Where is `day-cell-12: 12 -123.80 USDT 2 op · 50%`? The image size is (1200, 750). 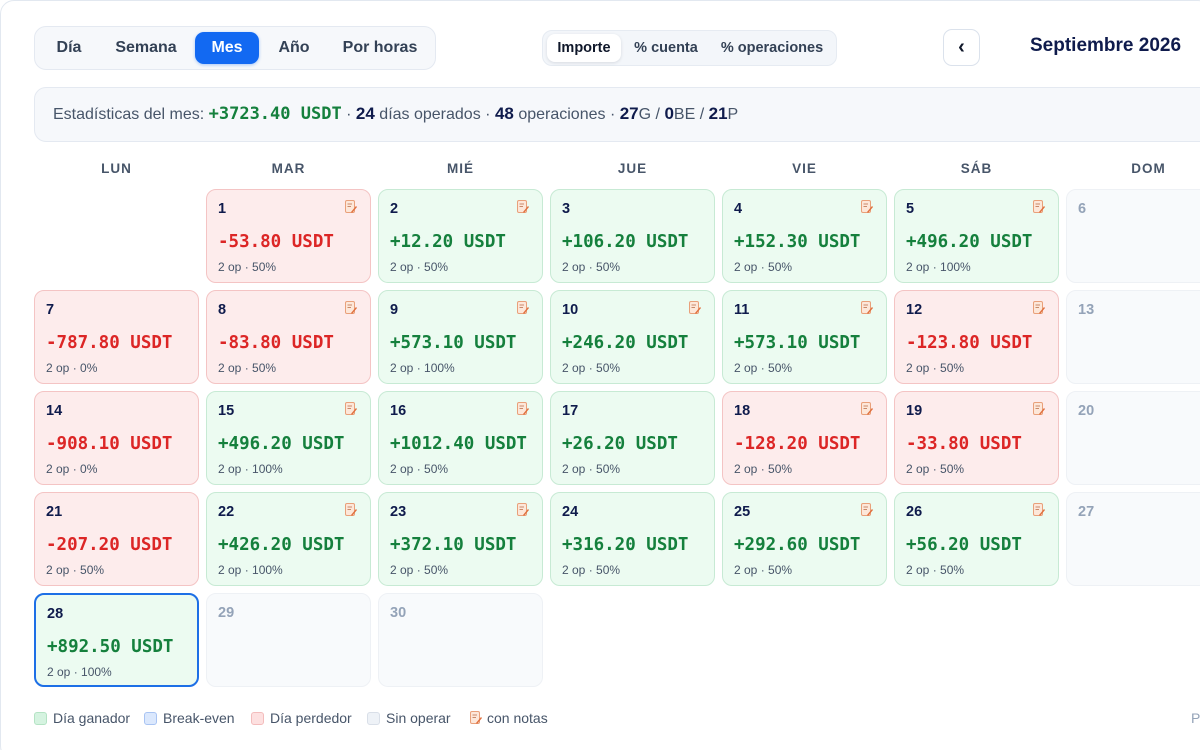 day-cell-12: 12 -123.80 USDT 2 op · 50% is located at coordinates (976, 337).